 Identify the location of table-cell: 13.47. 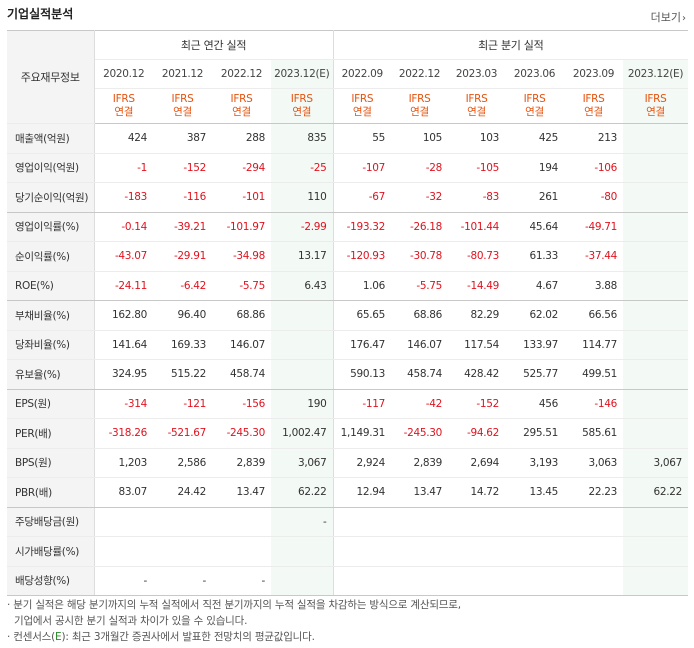
(420, 492).